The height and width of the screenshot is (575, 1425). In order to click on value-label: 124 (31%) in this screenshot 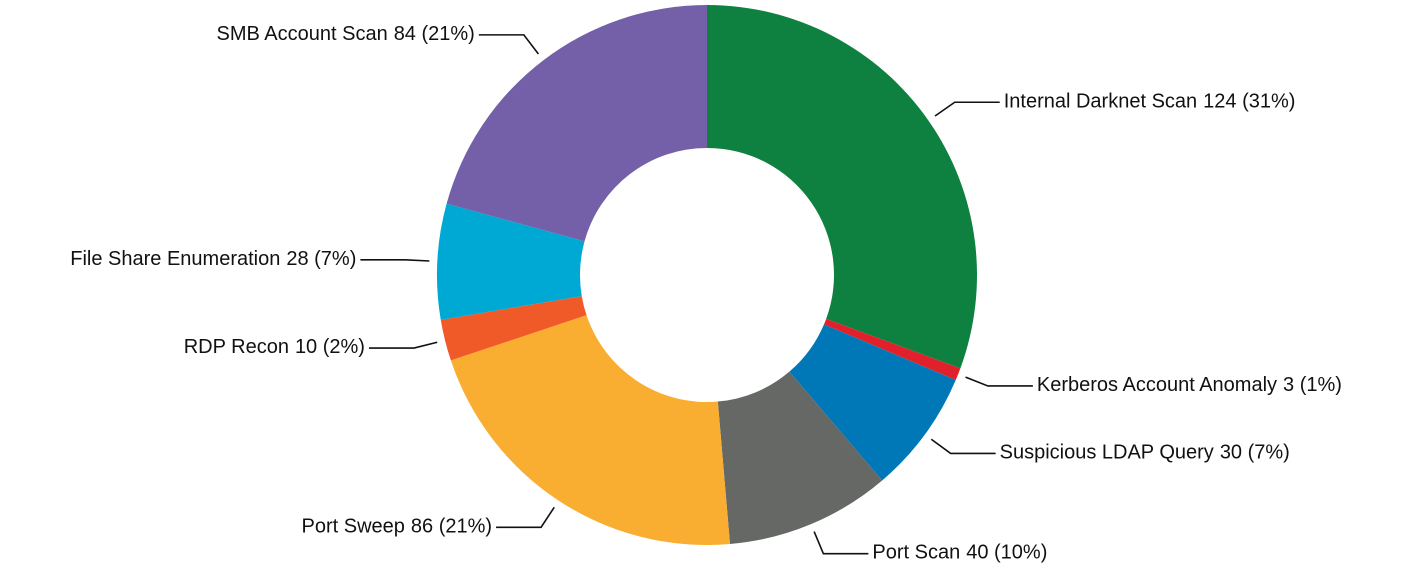, I will do `click(1249, 102)`.